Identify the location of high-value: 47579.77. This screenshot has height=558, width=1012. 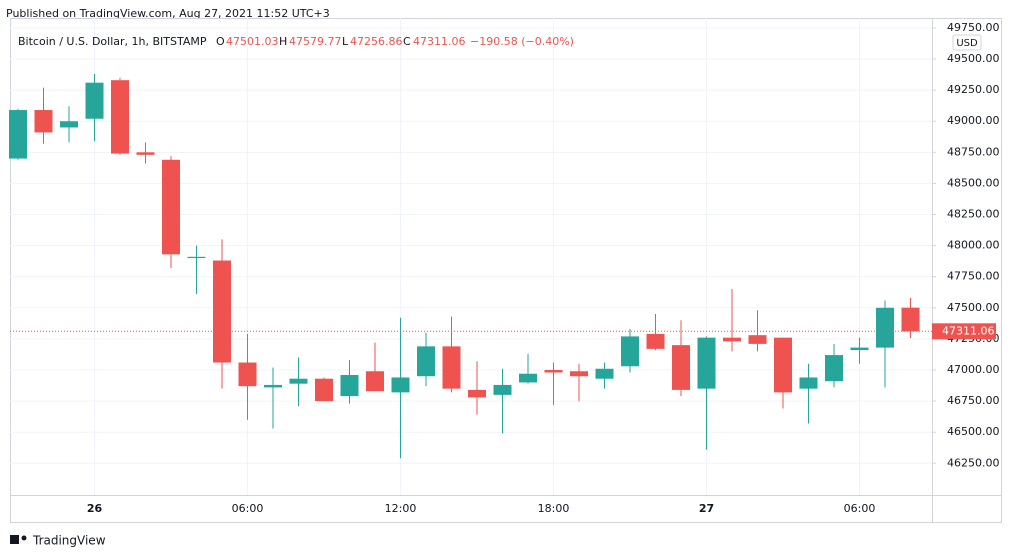
(315, 41).